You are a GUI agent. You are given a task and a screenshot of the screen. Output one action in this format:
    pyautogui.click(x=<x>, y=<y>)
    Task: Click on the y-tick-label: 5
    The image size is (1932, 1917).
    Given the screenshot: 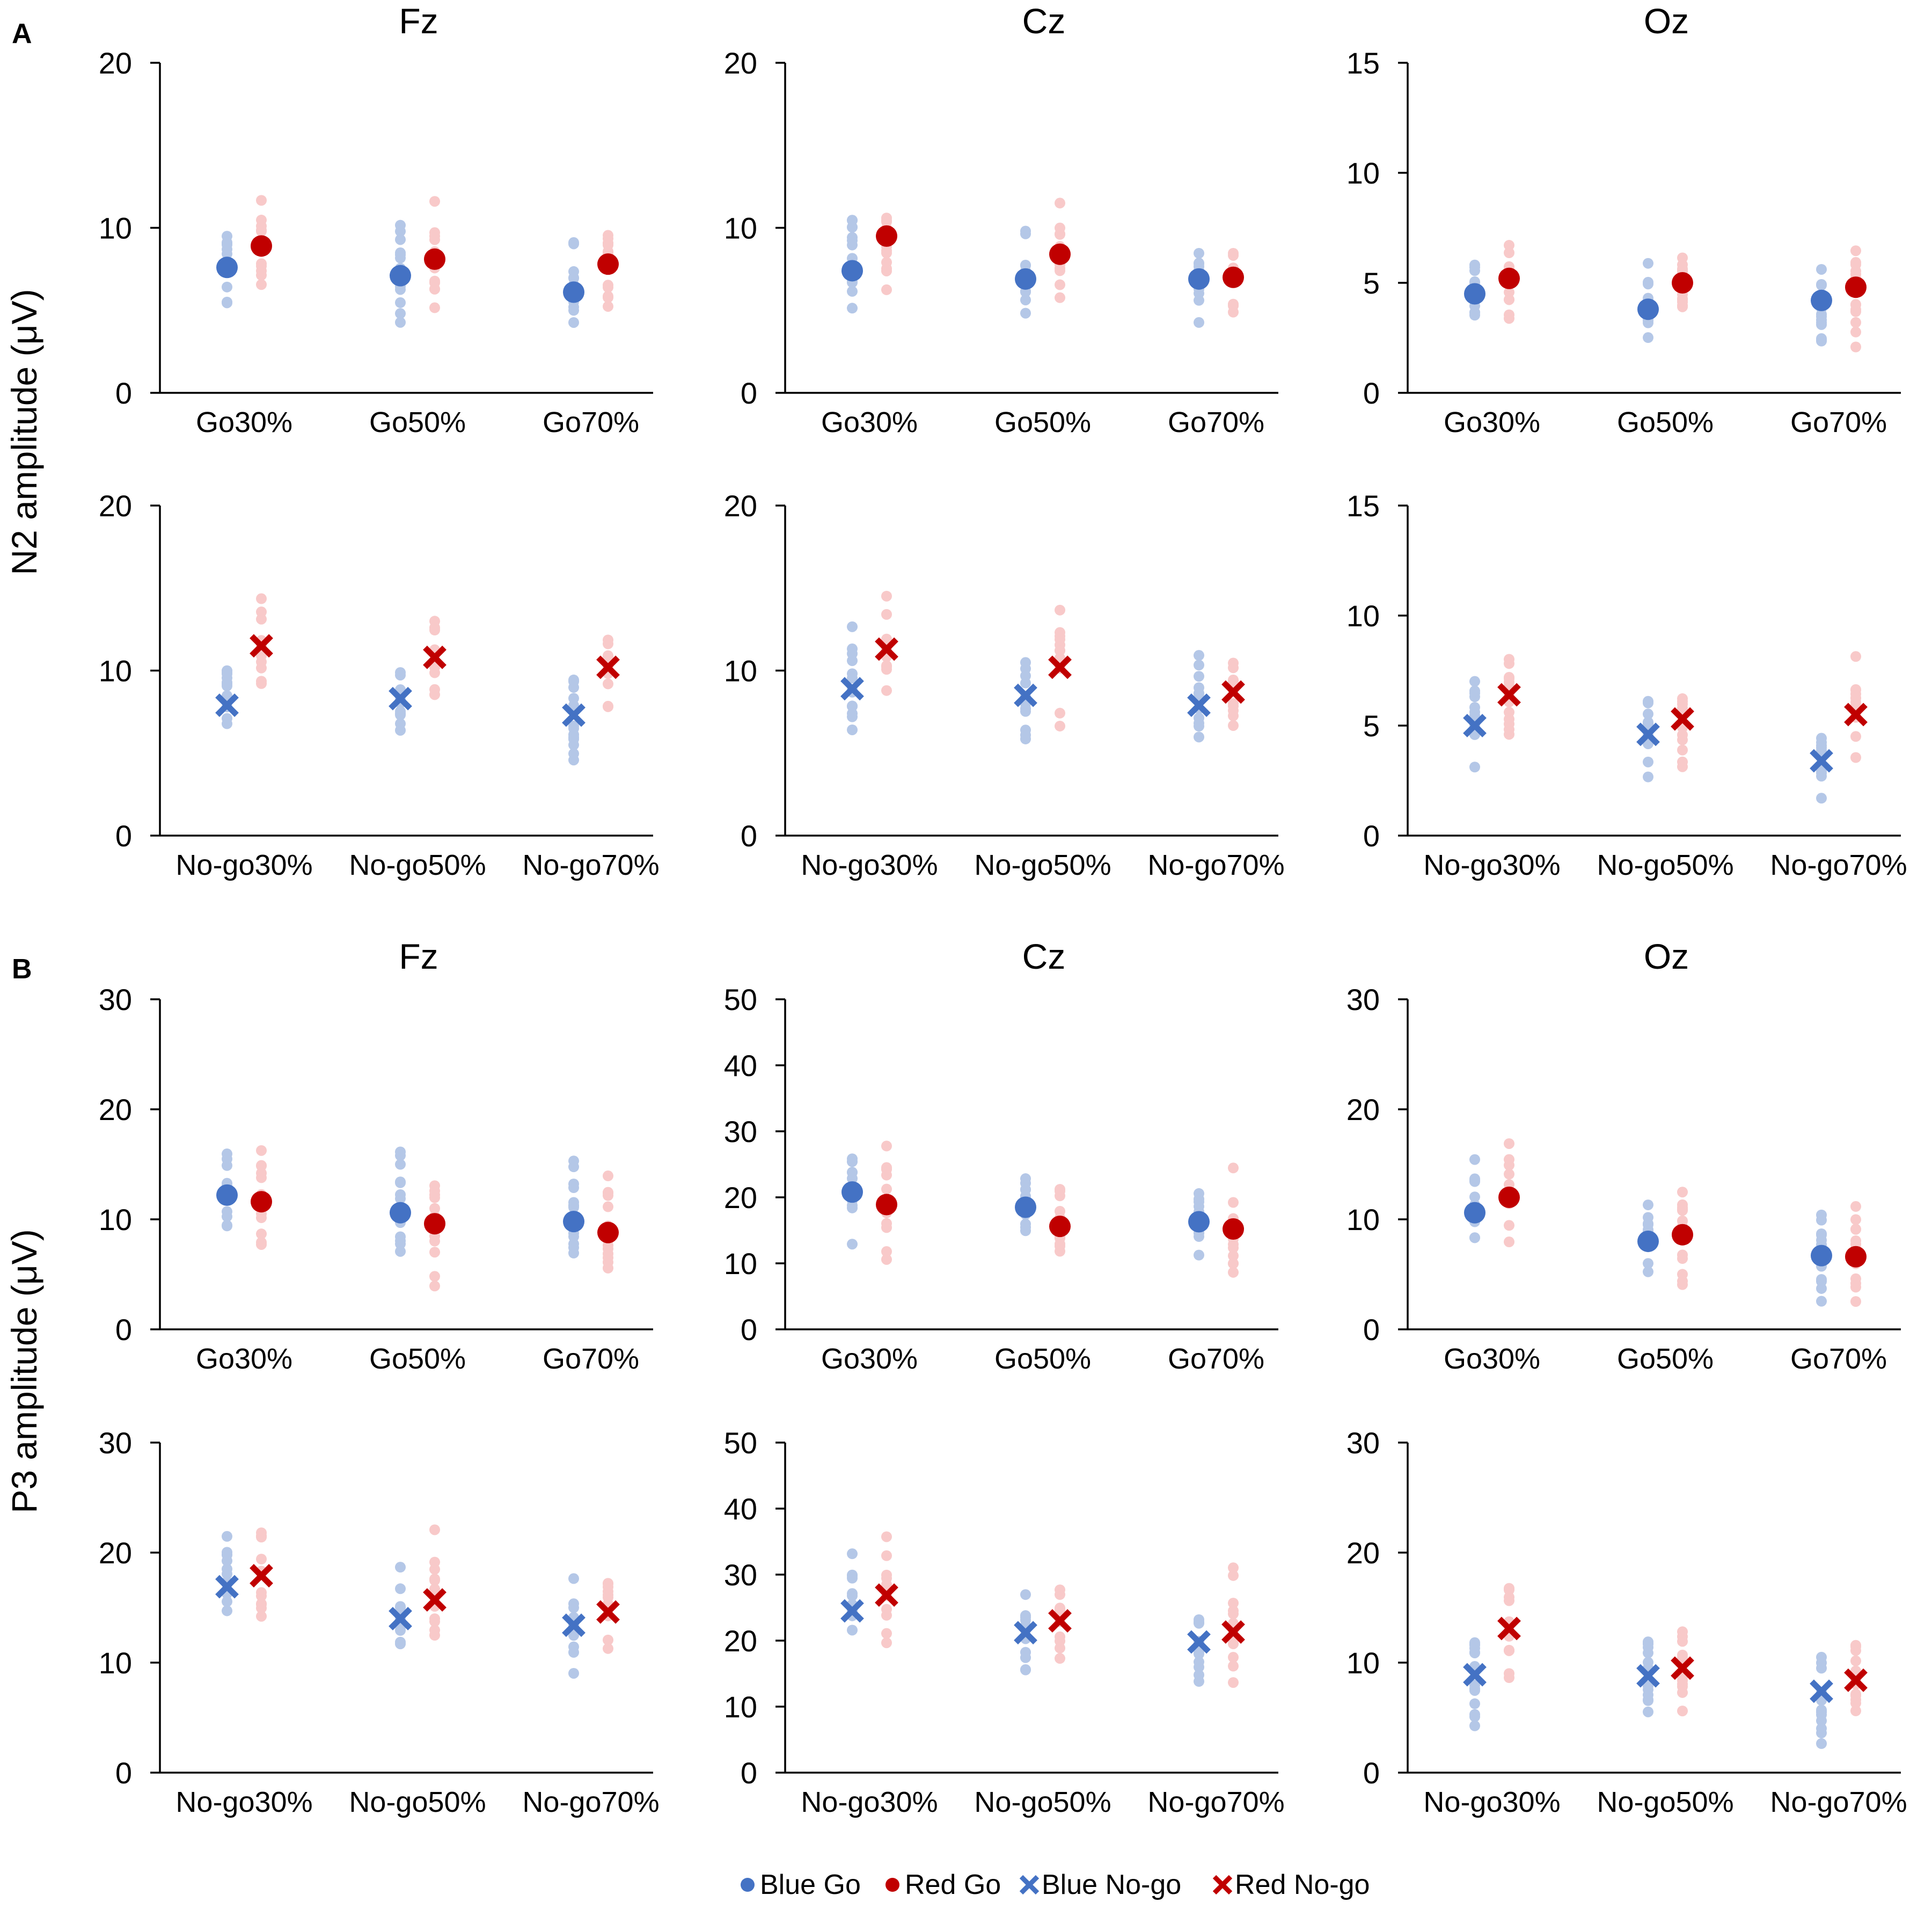 What is the action you would take?
    pyautogui.click(x=1371, y=283)
    